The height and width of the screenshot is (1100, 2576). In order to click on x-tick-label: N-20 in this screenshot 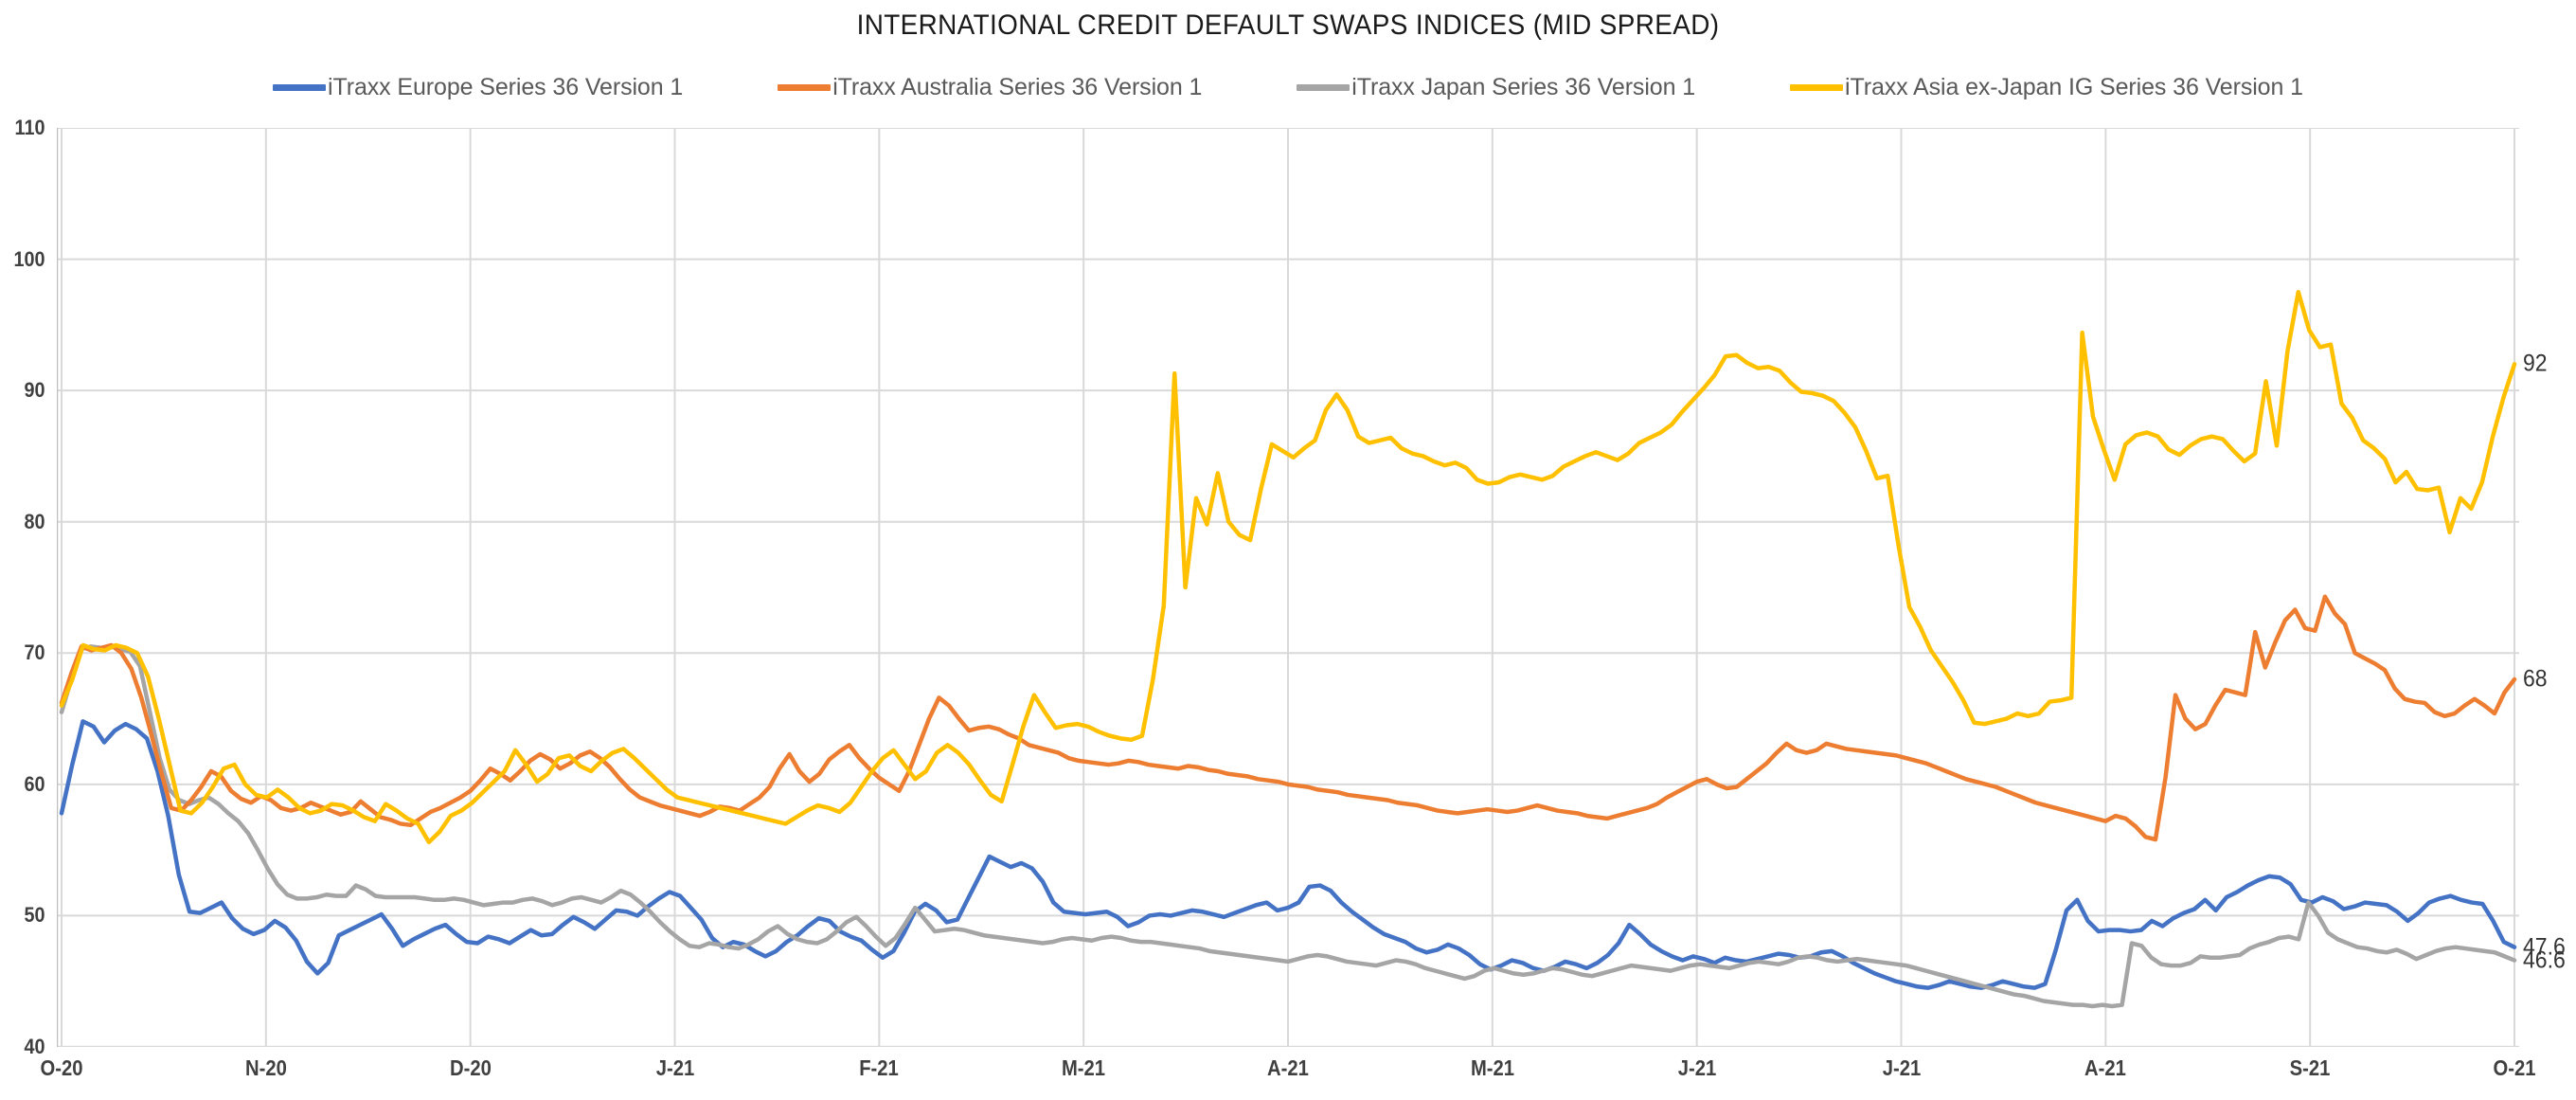, I will do `click(265, 1067)`.